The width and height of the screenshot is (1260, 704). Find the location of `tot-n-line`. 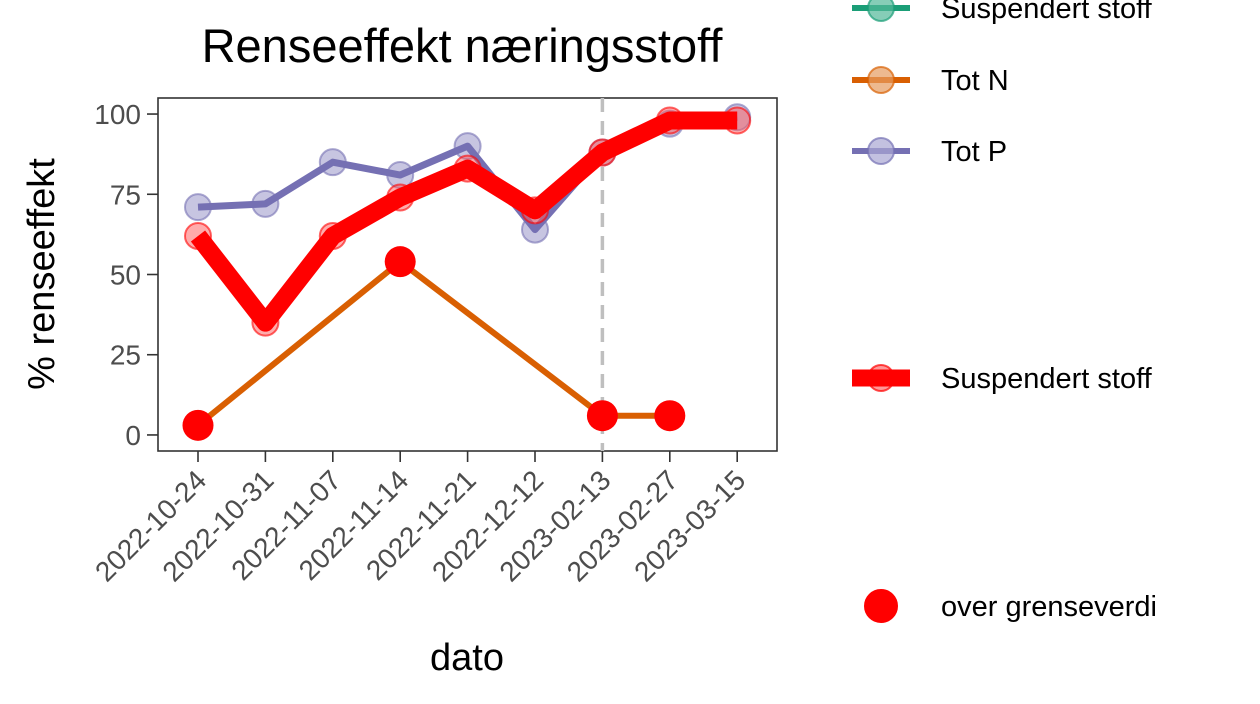

tot-n-line is located at coordinates (433, 343).